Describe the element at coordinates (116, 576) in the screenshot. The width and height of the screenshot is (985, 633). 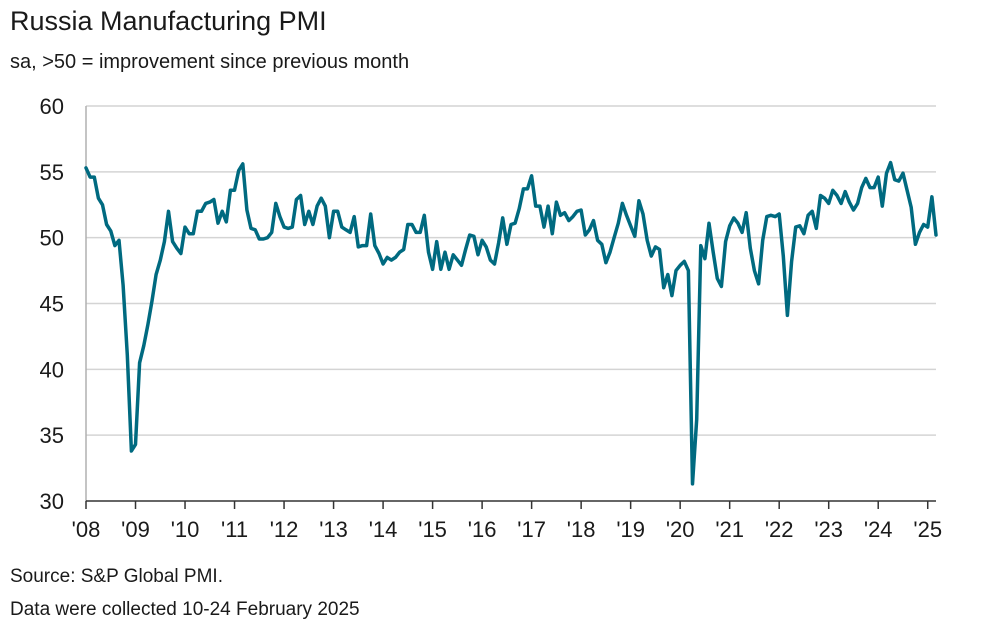
I see `source-note: Source: S&P Global PMI.` at that location.